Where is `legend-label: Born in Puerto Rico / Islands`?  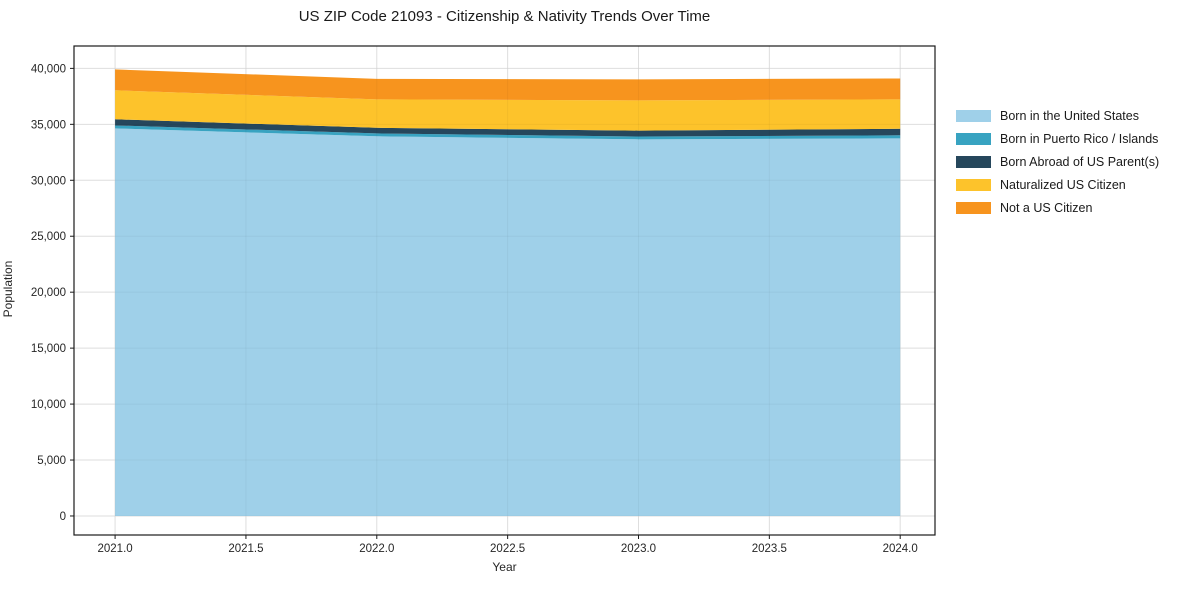 legend-label: Born in Puerto Rico / Islands is located at coordinates (1079, 138).